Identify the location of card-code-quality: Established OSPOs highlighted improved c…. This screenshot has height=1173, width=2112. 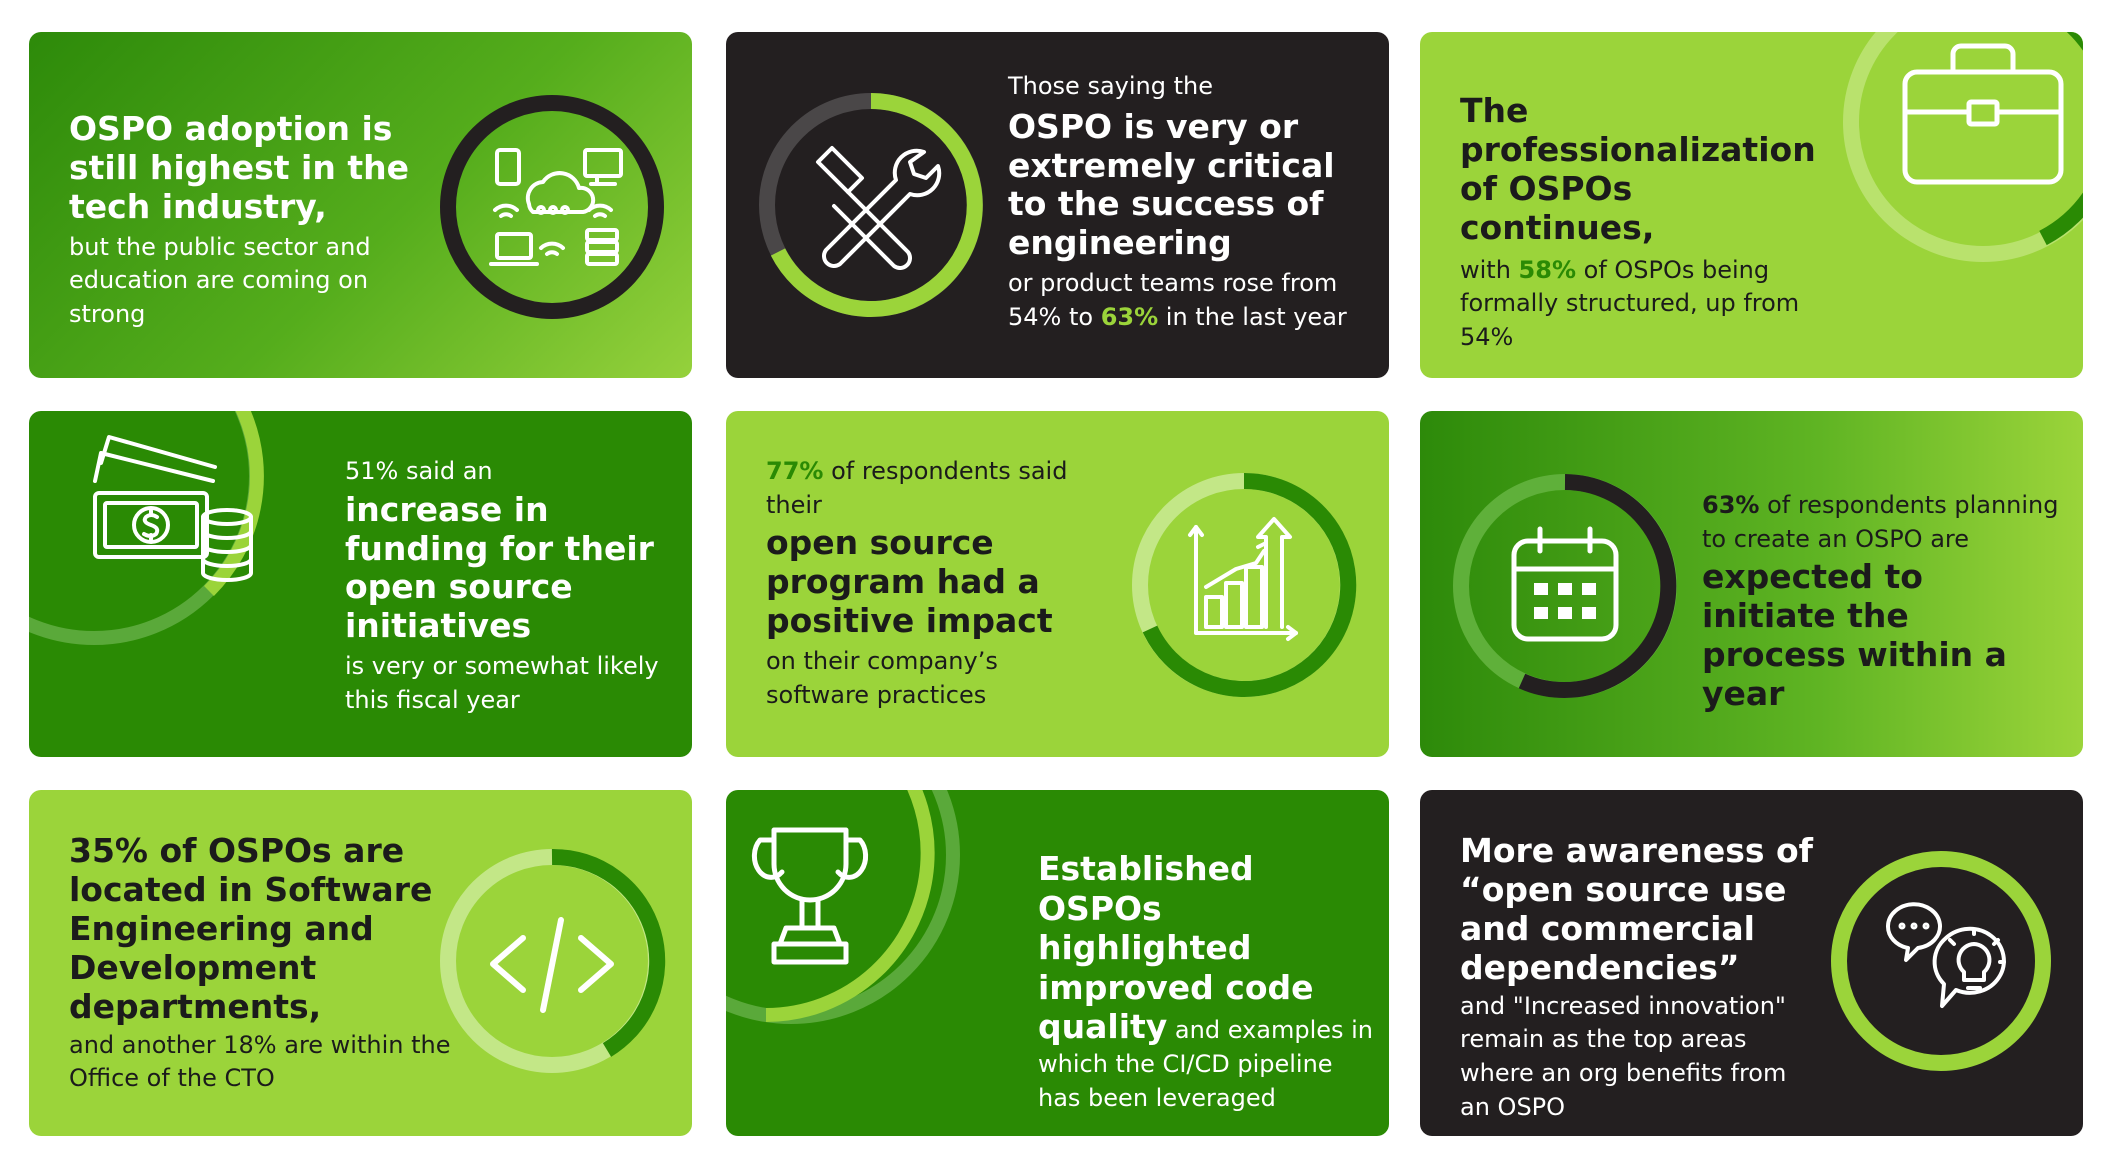
(1057, 963).